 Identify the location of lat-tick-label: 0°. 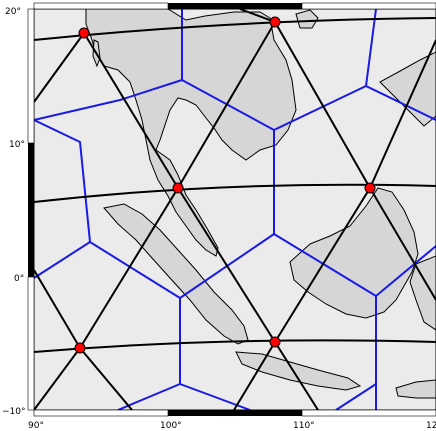
(19, 279).